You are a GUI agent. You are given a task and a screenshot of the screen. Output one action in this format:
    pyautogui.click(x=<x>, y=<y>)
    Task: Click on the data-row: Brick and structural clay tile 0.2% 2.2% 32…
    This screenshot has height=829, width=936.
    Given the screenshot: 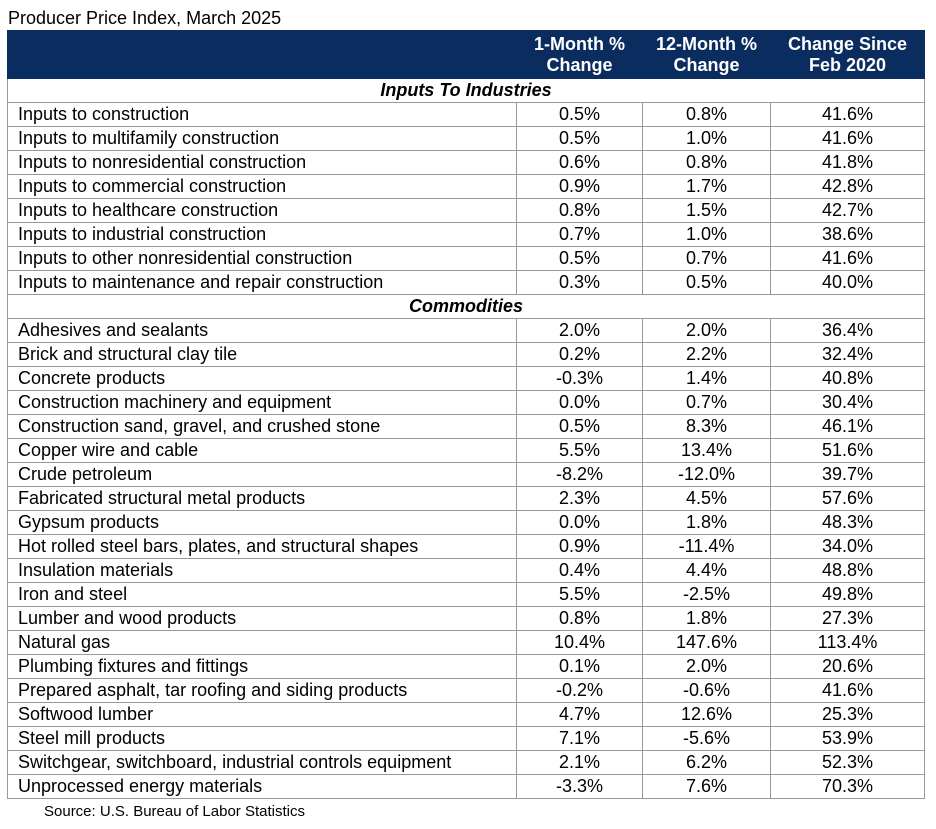 What is the action you would take?
    pyautogui.click(x=466, y=354)
    